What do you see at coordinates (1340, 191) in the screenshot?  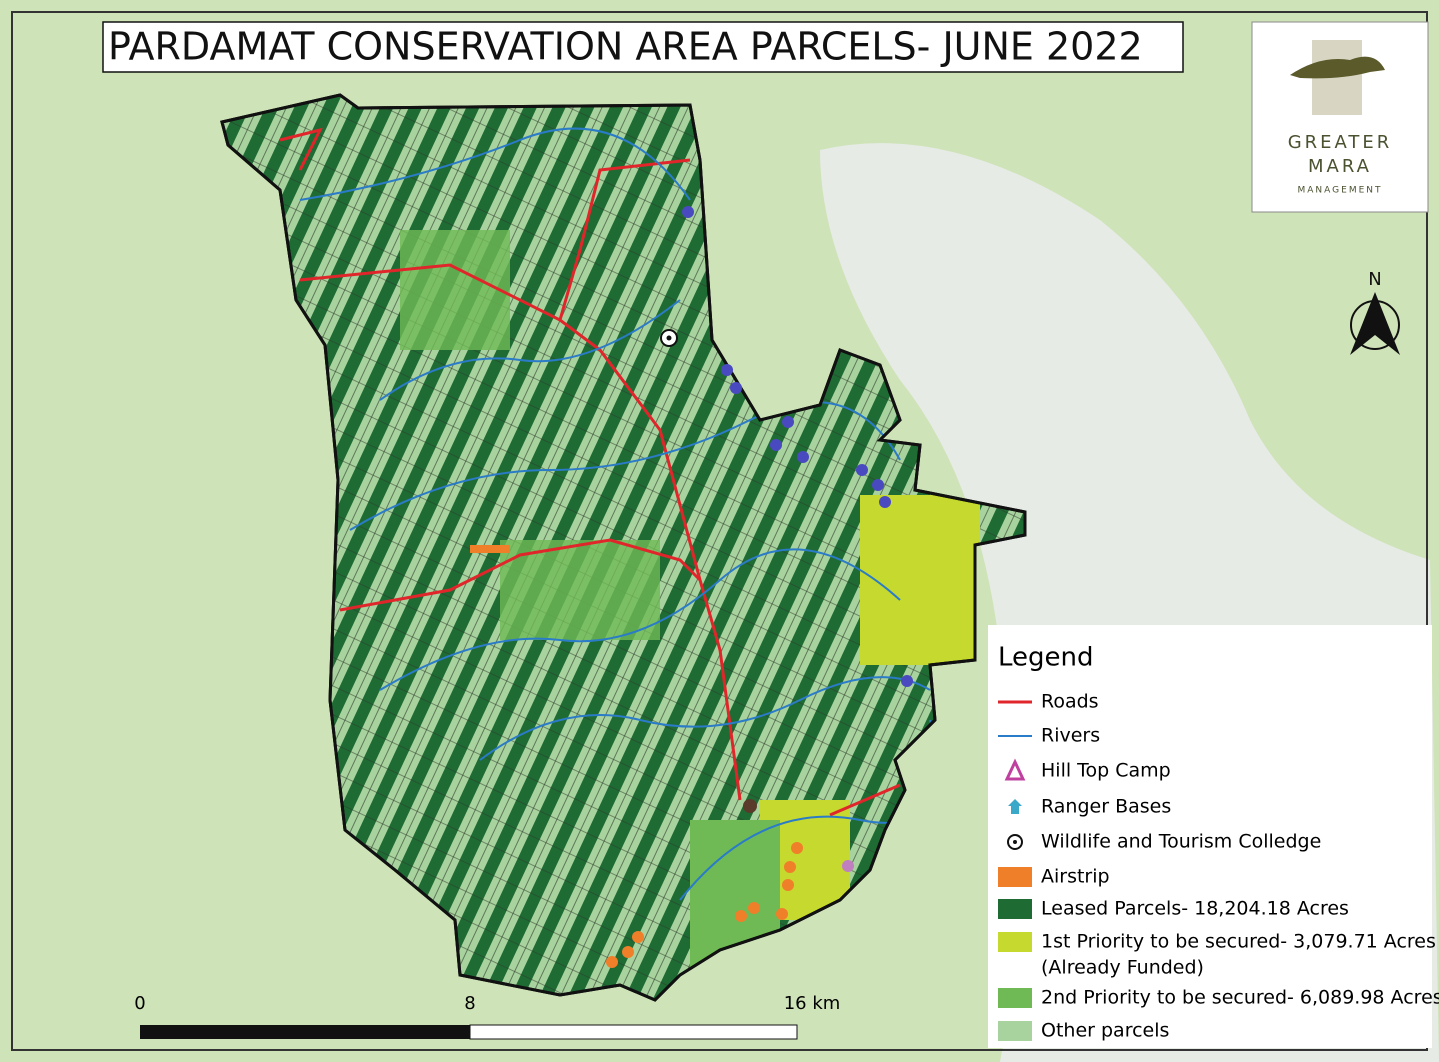 I see `logo-text: MANAGEMENT` at bounding box center [1340, 191].